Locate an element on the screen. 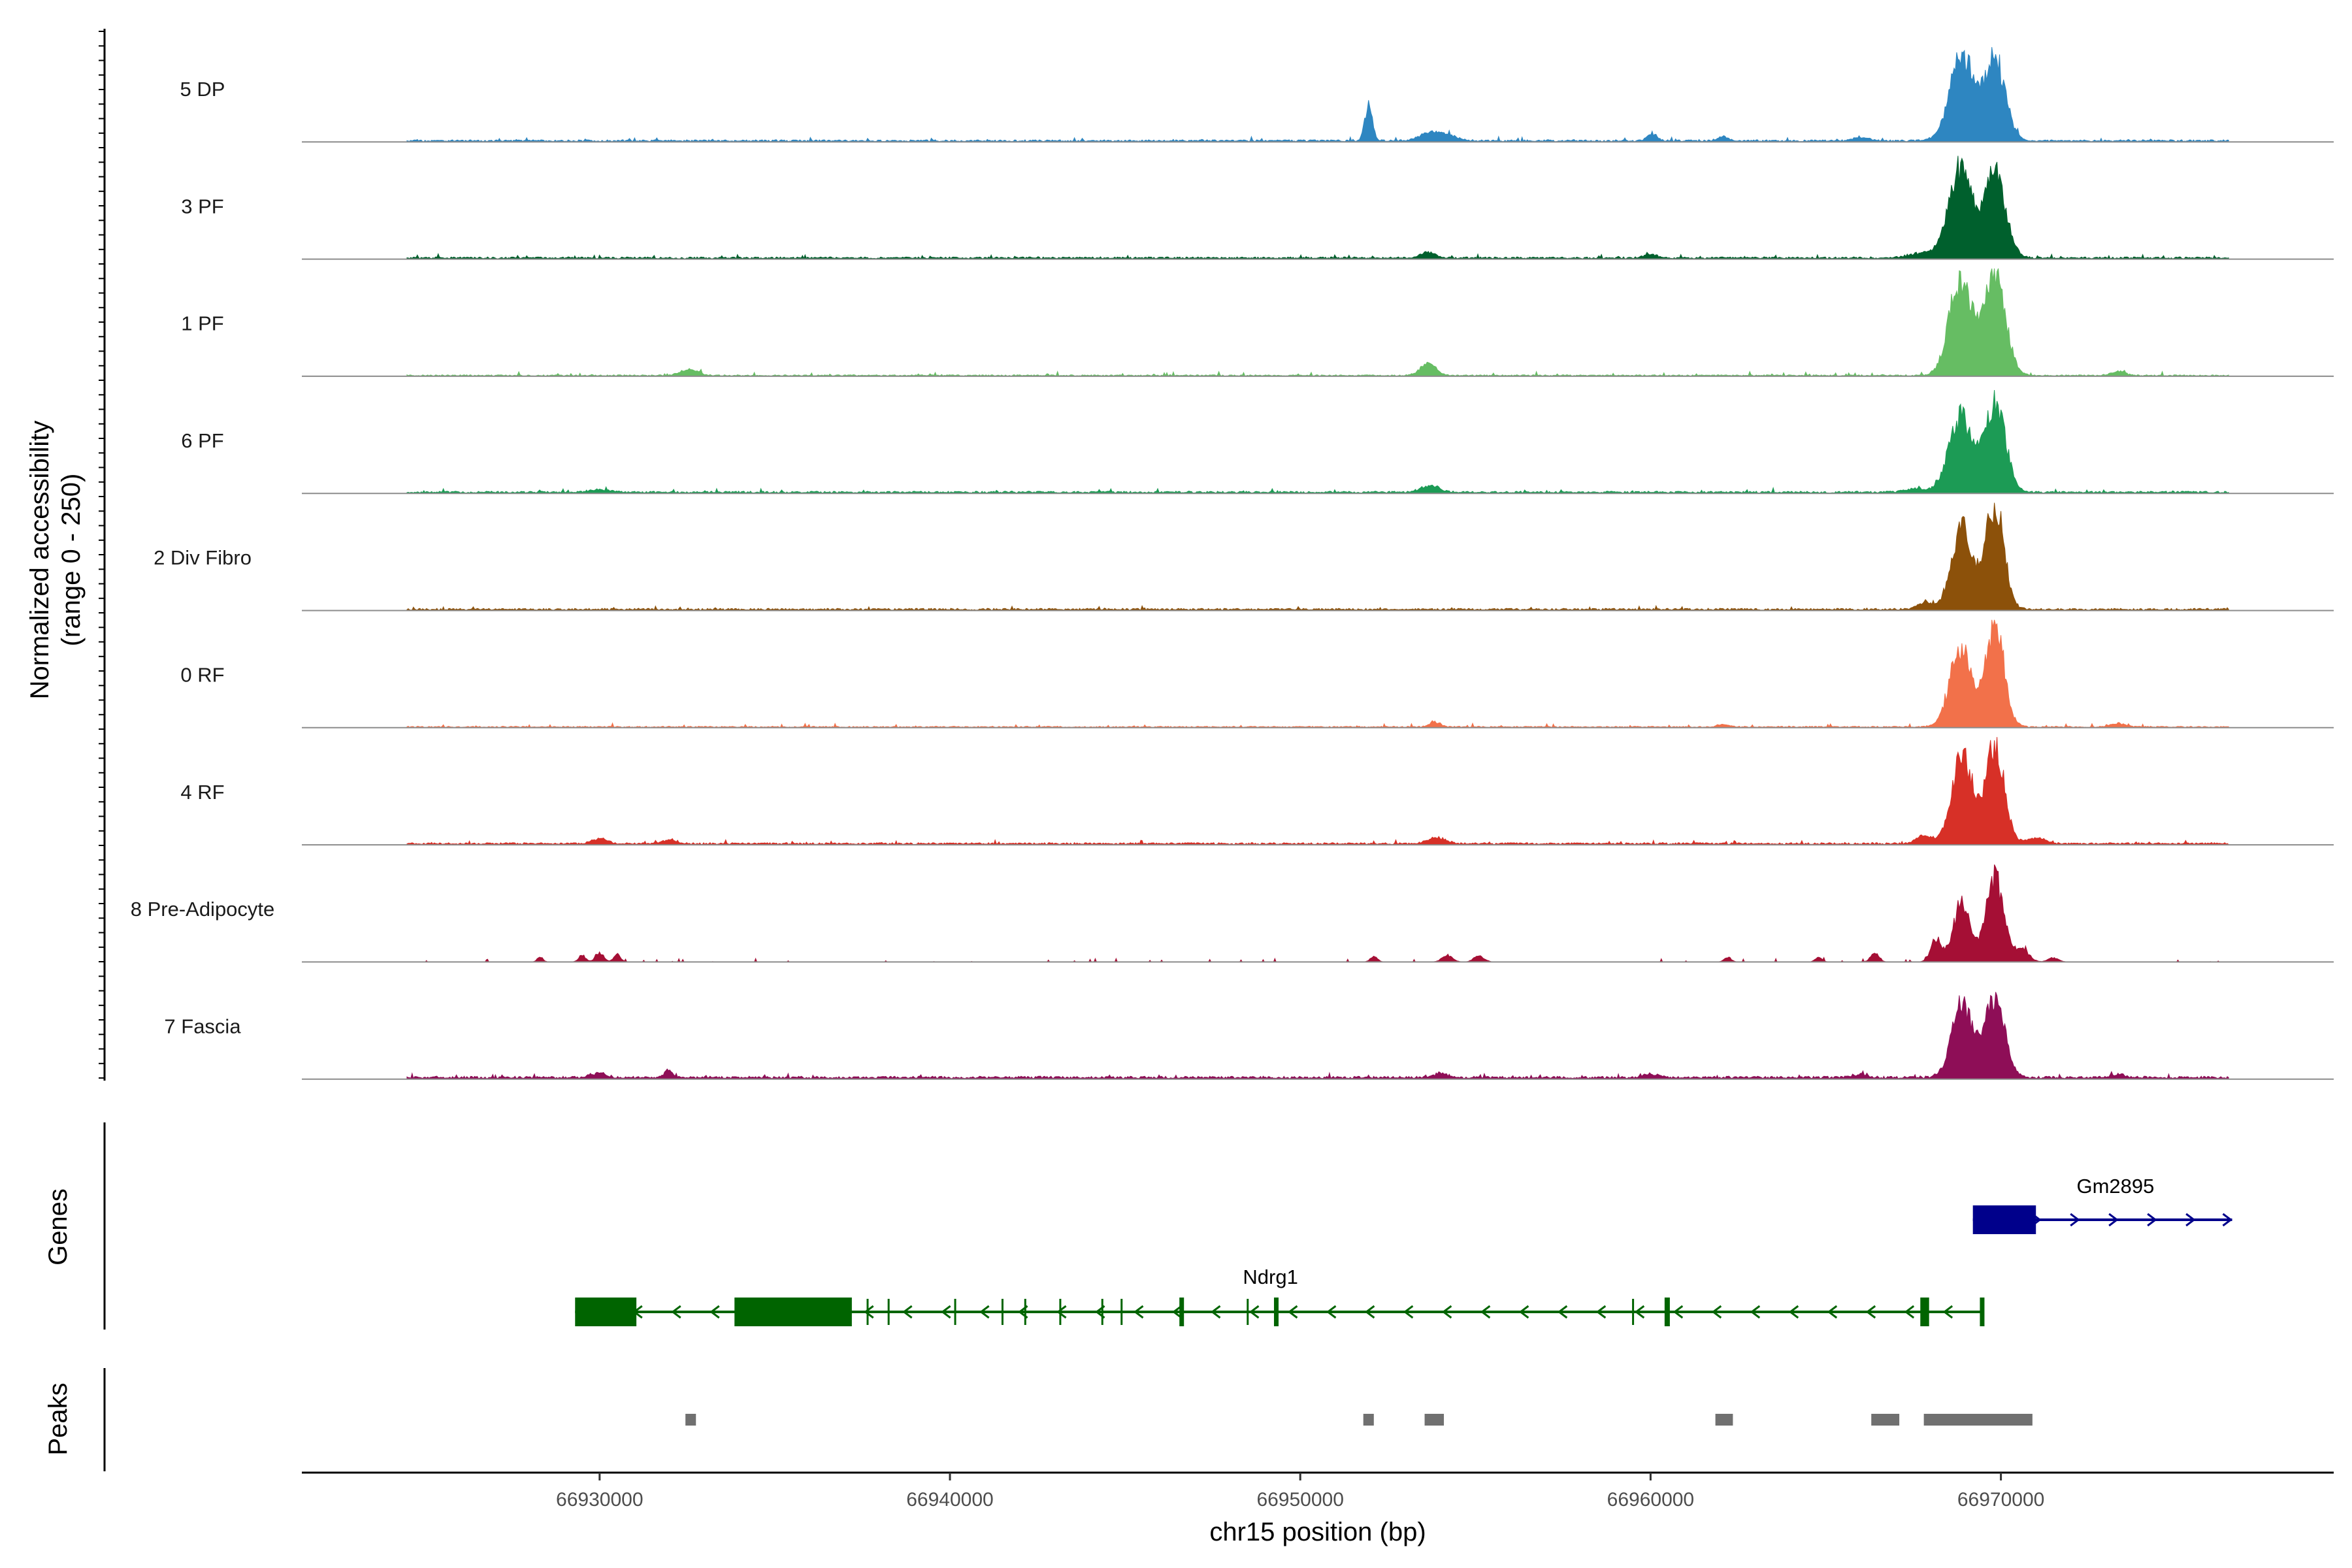  x-tick-label: 66950000 is located at coordinates (1299, 1500).